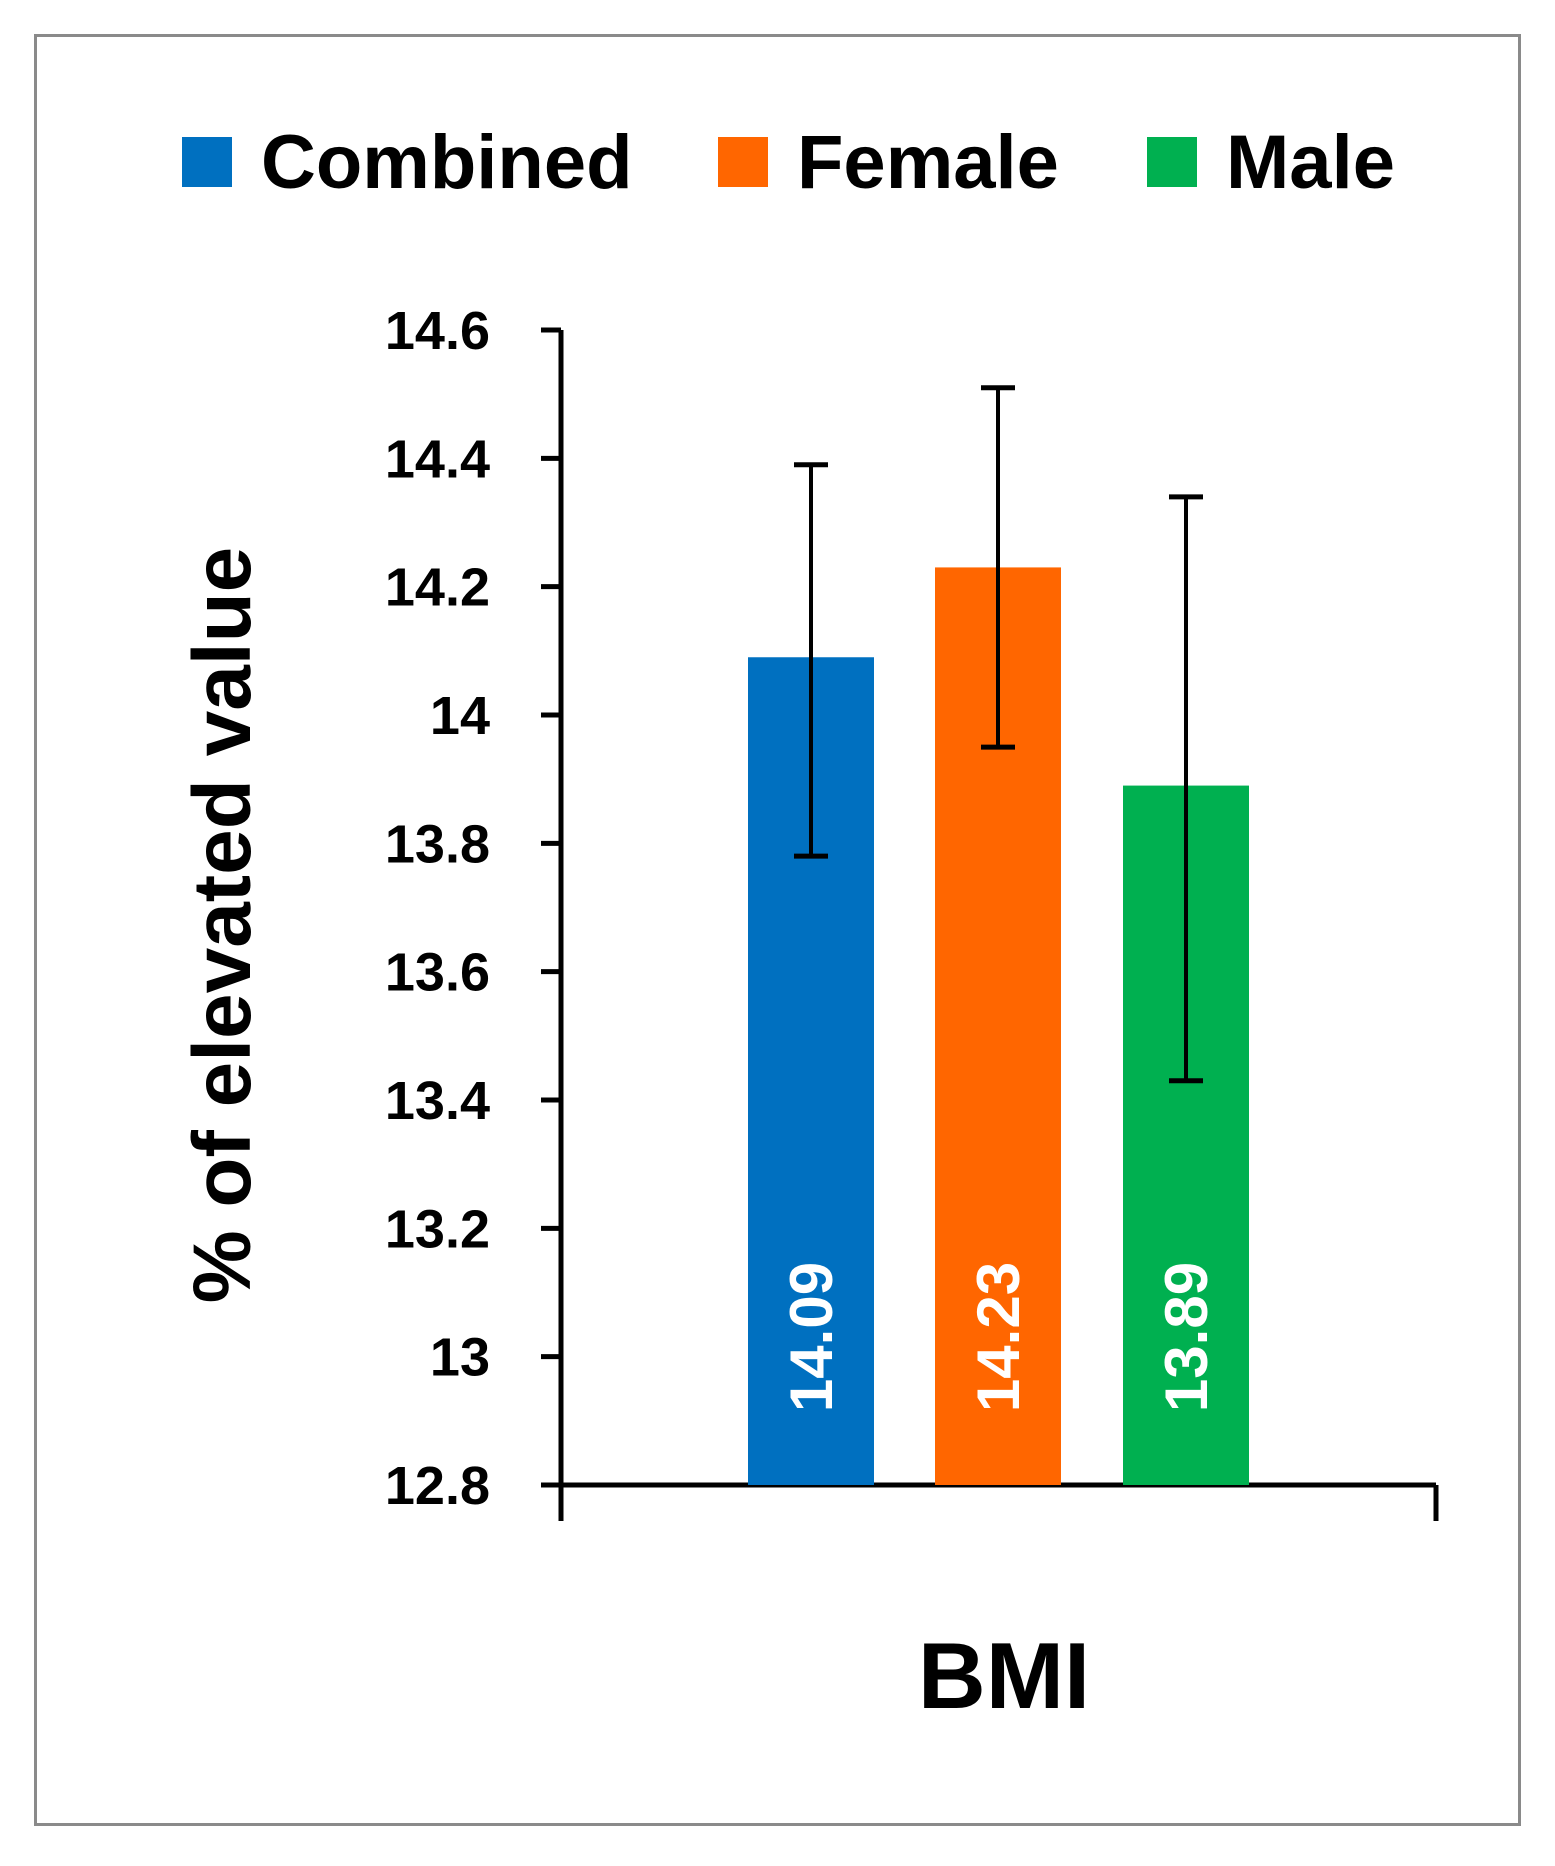 The image size is (1555, 1866). Describe the element at coordinates (437, 973) in the screenshot. I see `y-tick-label: 13.6` at that location.